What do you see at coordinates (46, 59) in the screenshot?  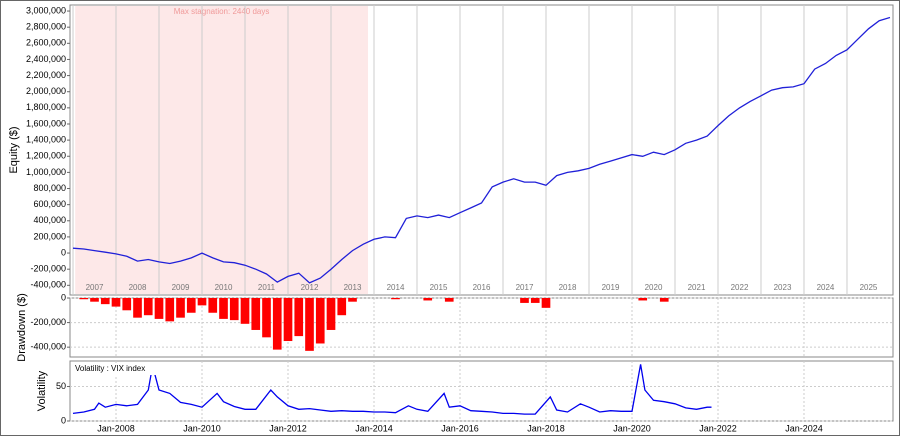 I see `y-tick-label: 2,400,000` at bounding box center [46, 59].